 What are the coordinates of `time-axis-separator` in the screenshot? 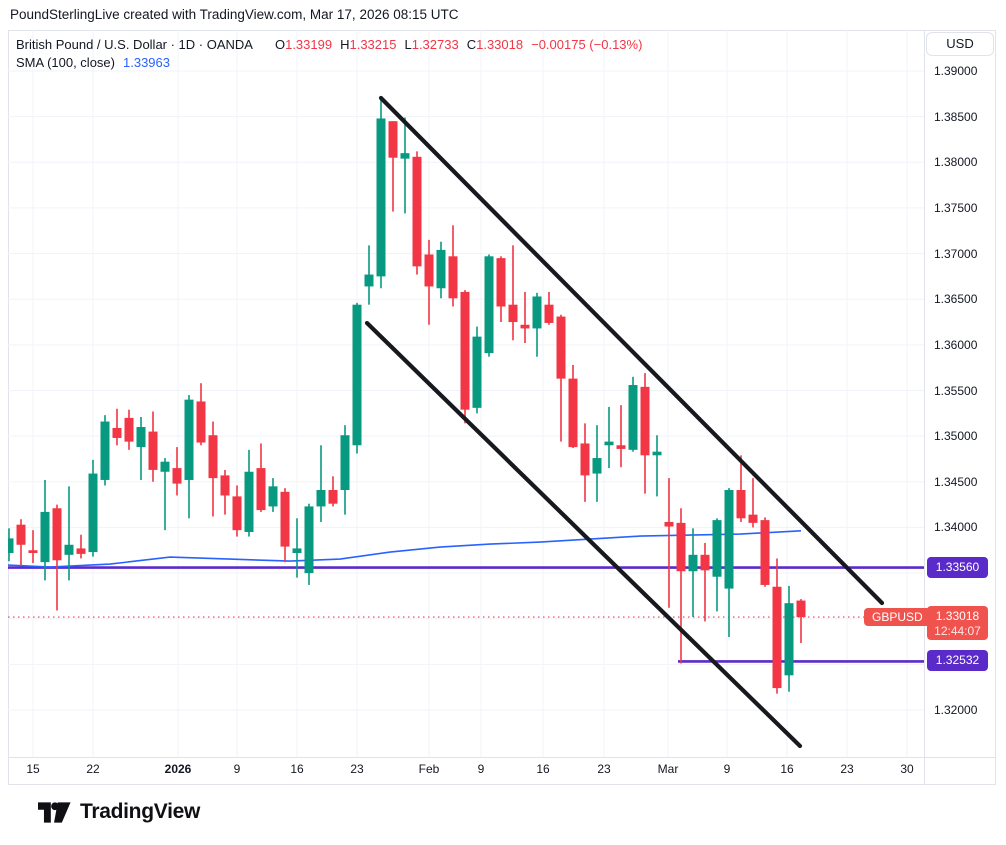 It's located at (502, 757).